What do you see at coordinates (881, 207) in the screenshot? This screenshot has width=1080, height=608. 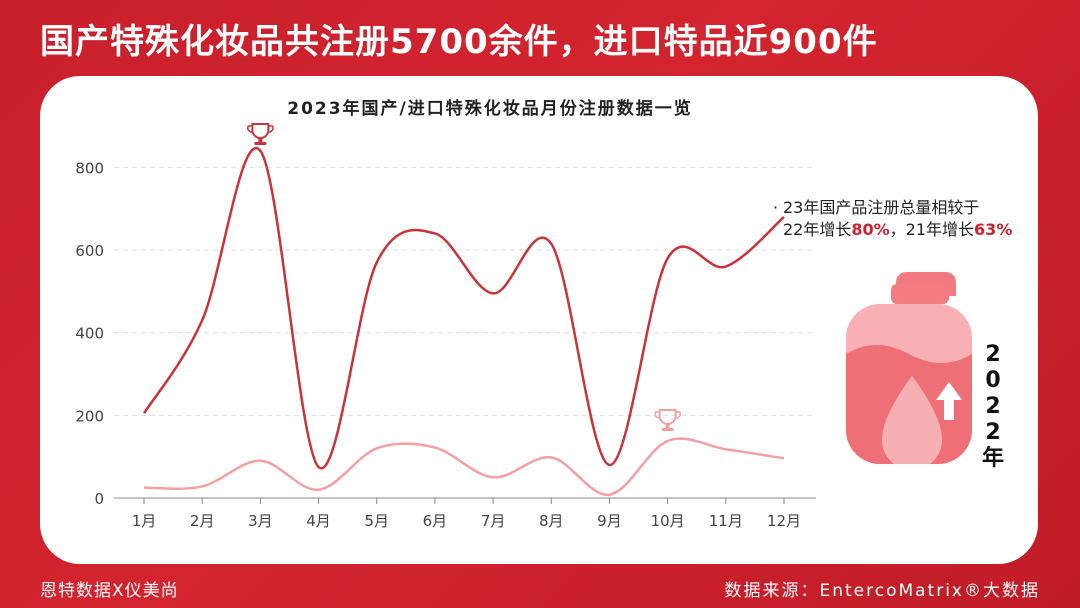 I see `note-line1: 23年国产品注册总量相较于` at bounding box center [881, 207].